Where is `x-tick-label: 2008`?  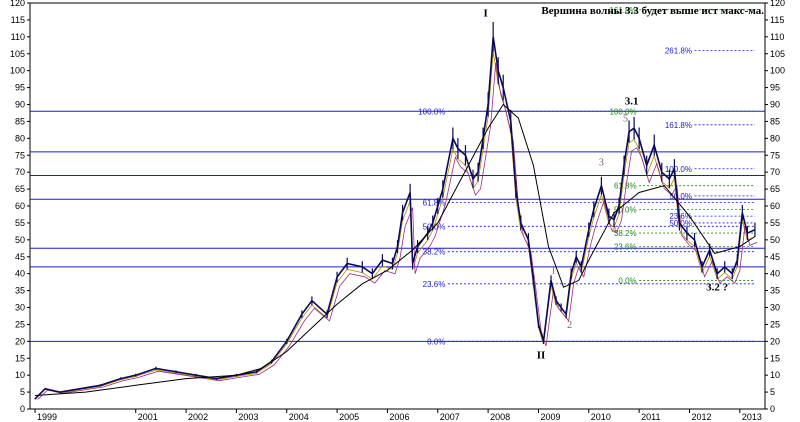
x-tick-label: 2008 is located at coordinates (500, 417).